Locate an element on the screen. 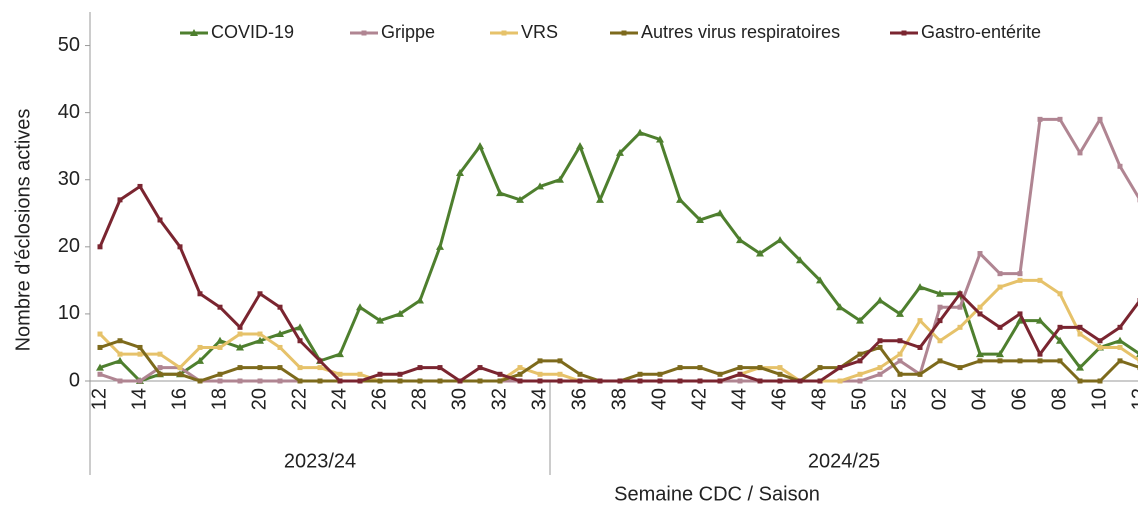 The width and height of the screenshot is (1138, 506). x-tick-label: 48 is located at coordinates (819, 399).